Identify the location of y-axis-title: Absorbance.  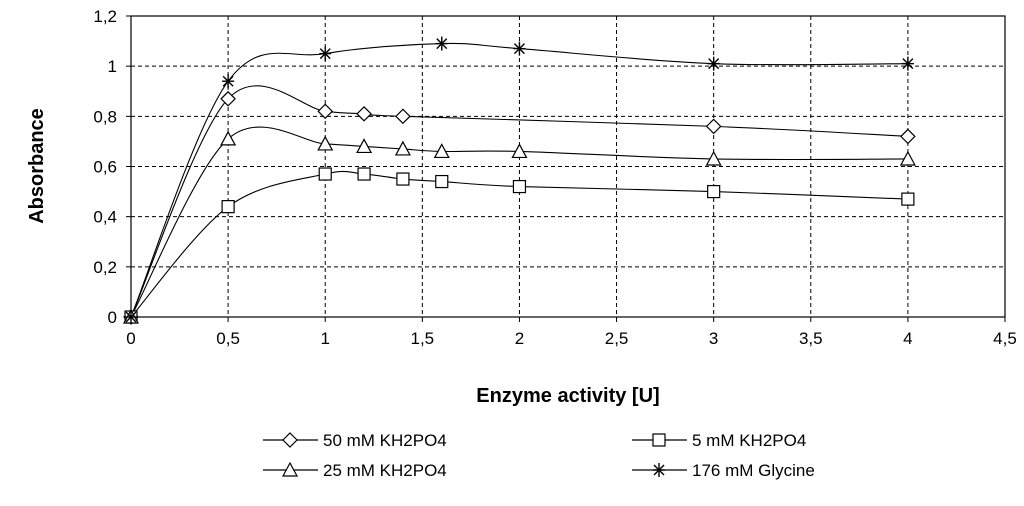
(37, 166).